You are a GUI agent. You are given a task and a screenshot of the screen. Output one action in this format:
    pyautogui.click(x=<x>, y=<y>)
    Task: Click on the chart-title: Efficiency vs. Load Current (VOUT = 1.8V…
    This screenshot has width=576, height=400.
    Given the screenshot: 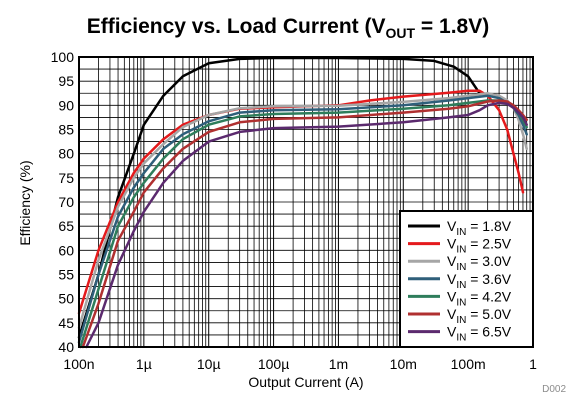 What is the action you would take?
    pyautogui.click(x=288, y=28)
    